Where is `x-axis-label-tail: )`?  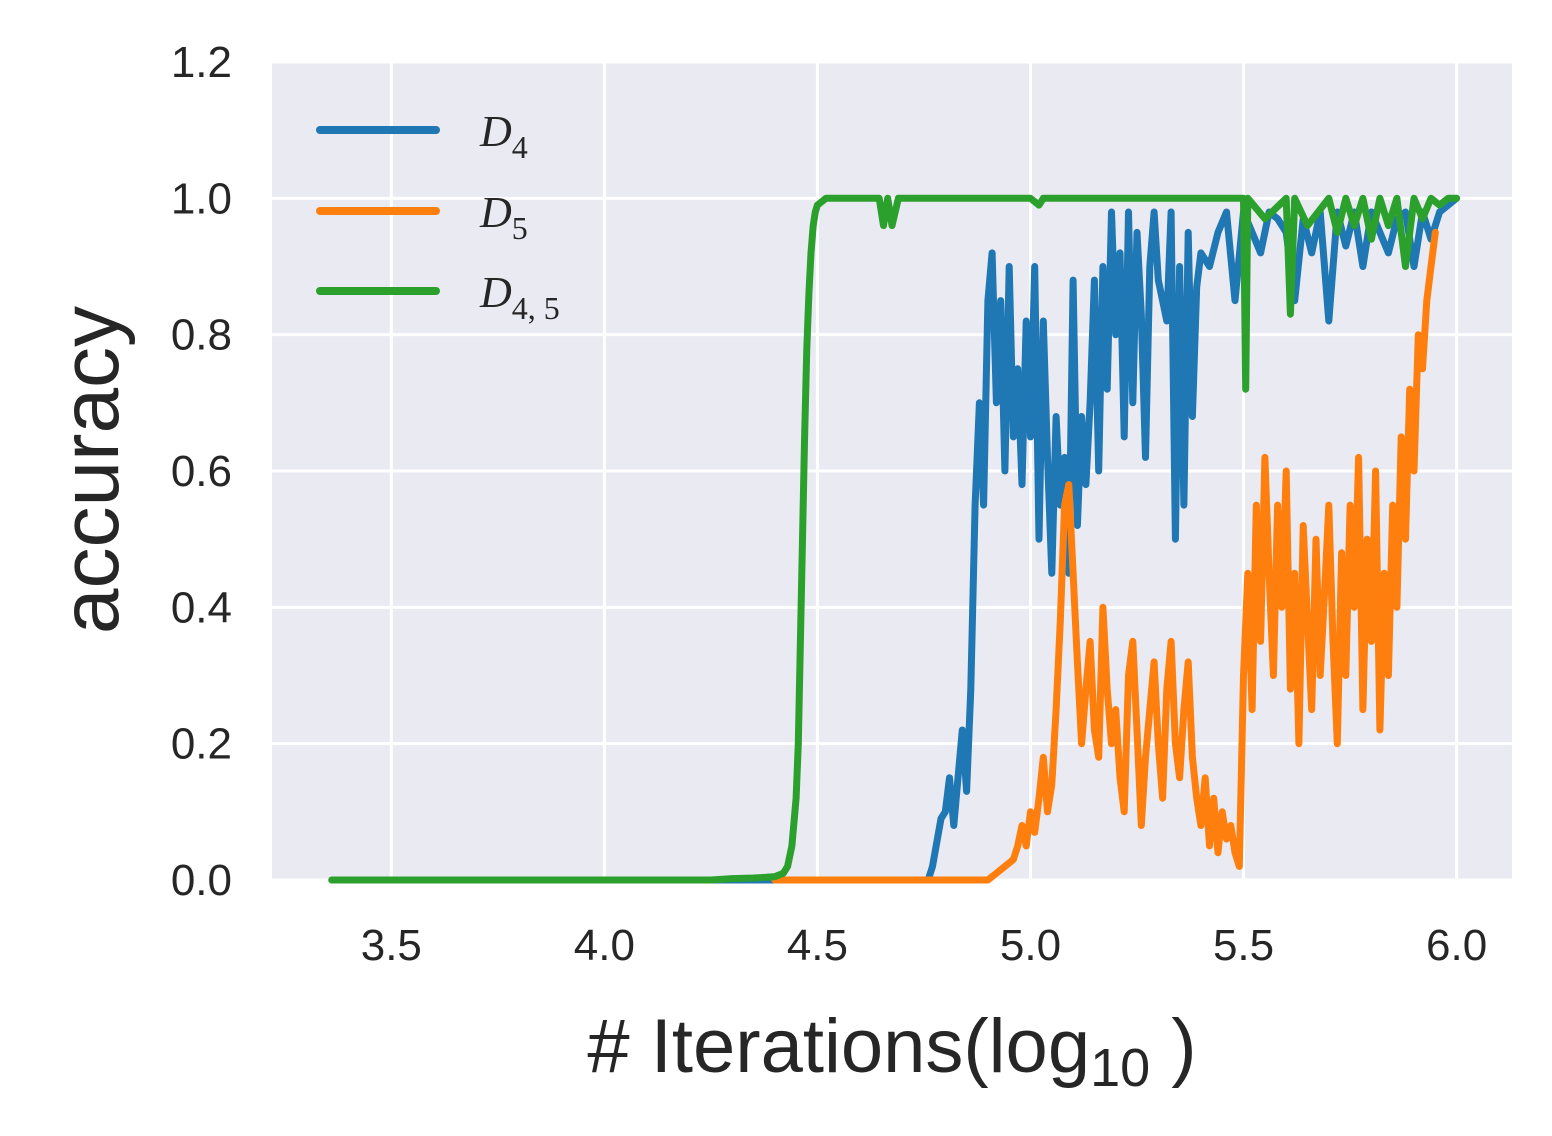
x-axis-label-tail: ) is located at coordinates (1173, 1046).